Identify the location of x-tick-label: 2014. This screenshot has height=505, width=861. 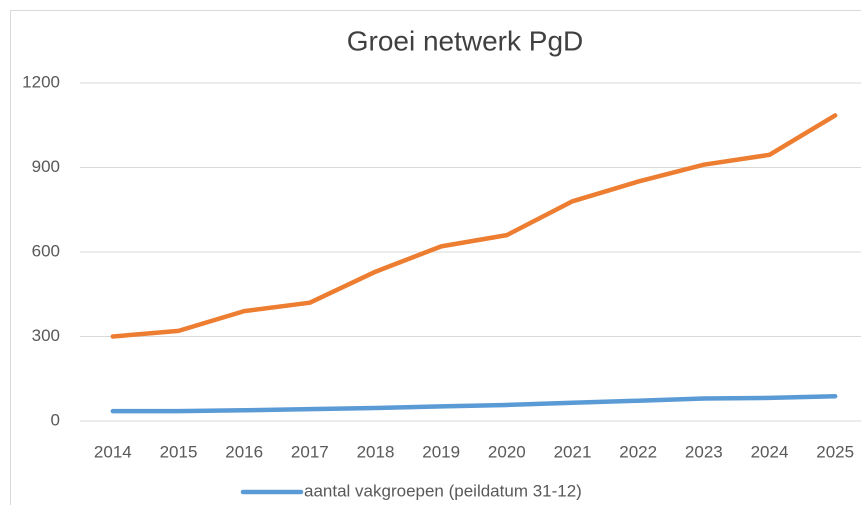
(113, 451).